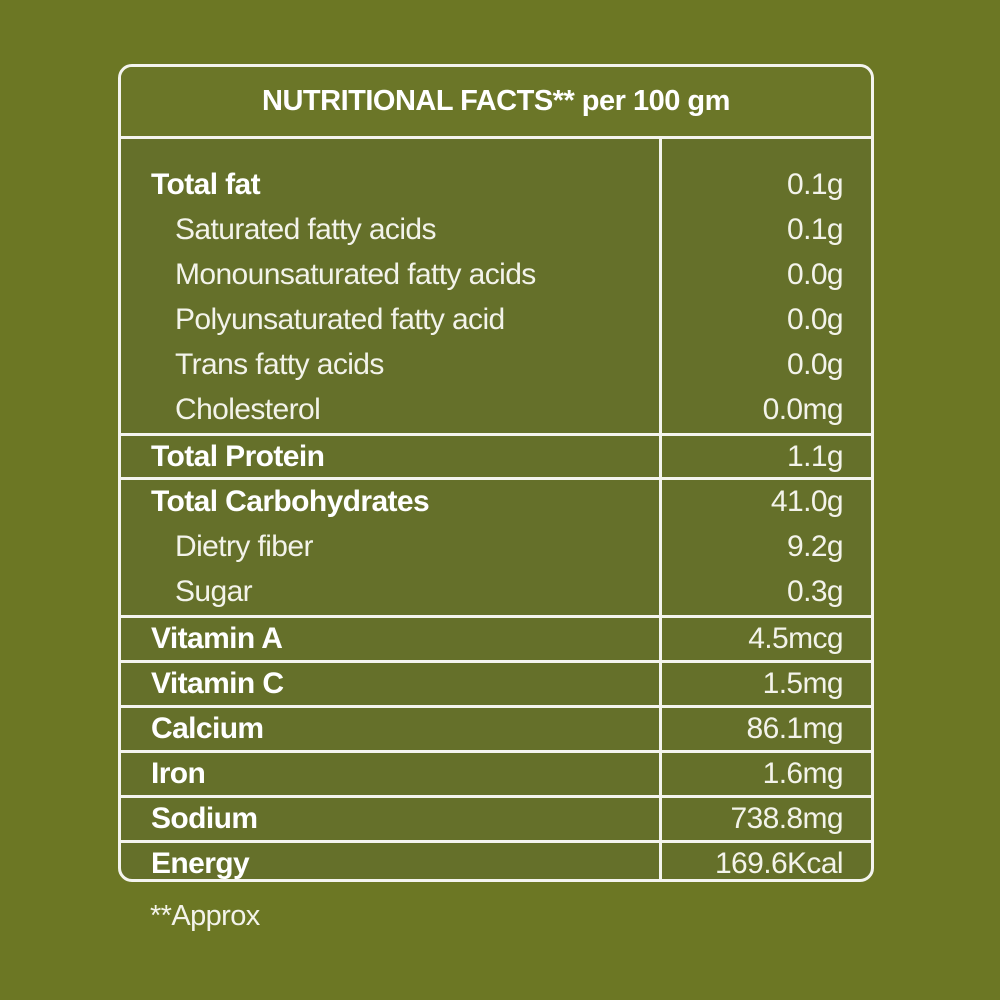  Describe the element at coordinates (496, 684) in the screenshot. I see `nutrient-row-vitamin-c: Vitamin C 1.5mg` at that location.